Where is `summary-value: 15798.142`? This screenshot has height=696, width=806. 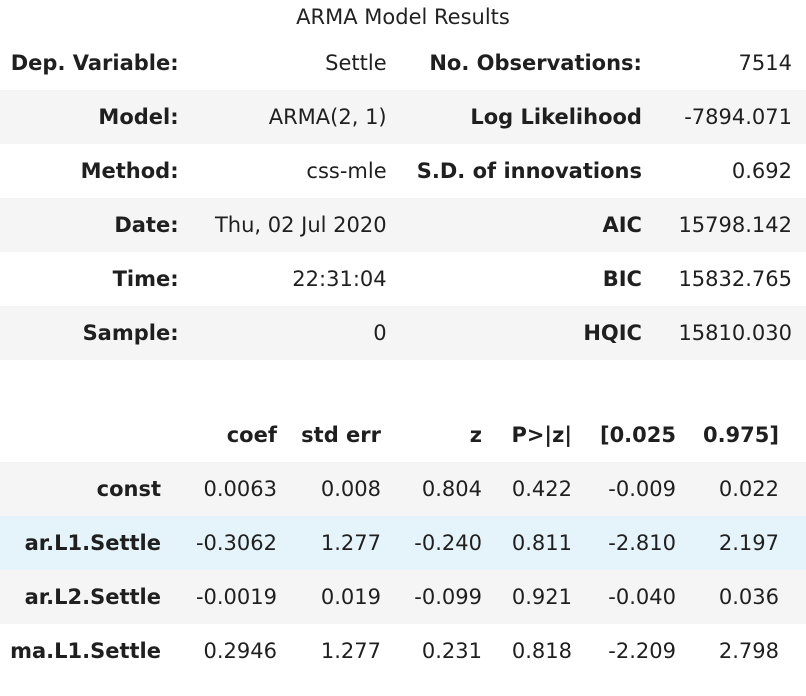 summary-value: 15798.142 is located at coordinates (735, 225).